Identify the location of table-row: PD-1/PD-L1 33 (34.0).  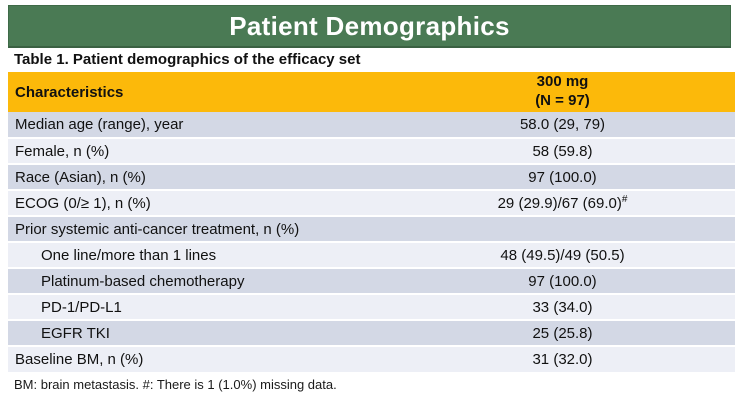
(371, 306).